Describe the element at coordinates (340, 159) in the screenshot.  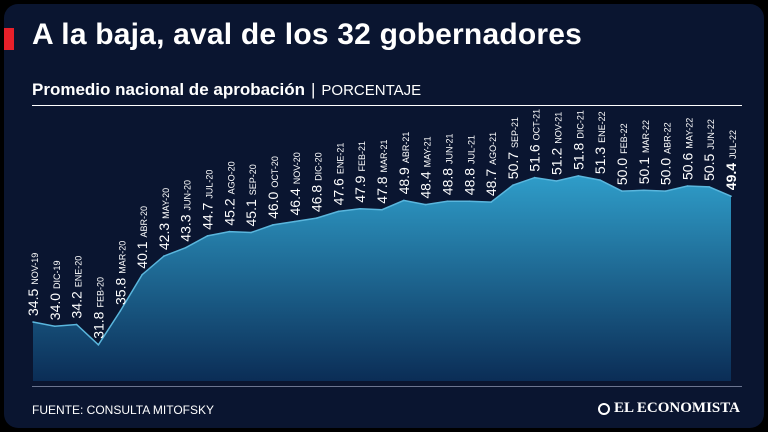
I see `tick-label: ENE-21` at that location.